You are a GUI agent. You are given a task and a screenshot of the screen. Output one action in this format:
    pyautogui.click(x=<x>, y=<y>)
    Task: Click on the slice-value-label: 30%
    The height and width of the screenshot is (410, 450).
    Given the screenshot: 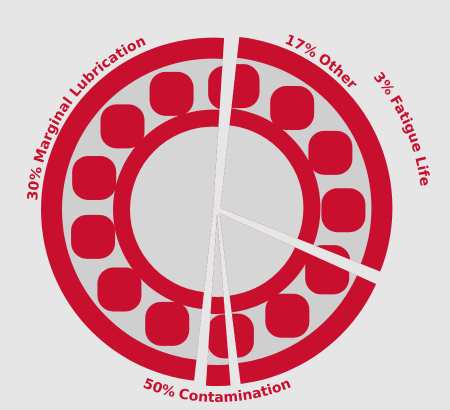 What is the action you would take?
    pyautogui.click(x=35, y=183)
    